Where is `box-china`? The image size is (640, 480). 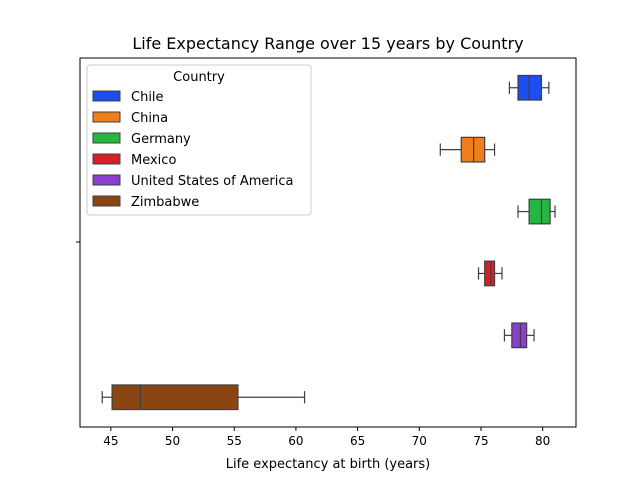
box-china is located at coordinates (467, 149).